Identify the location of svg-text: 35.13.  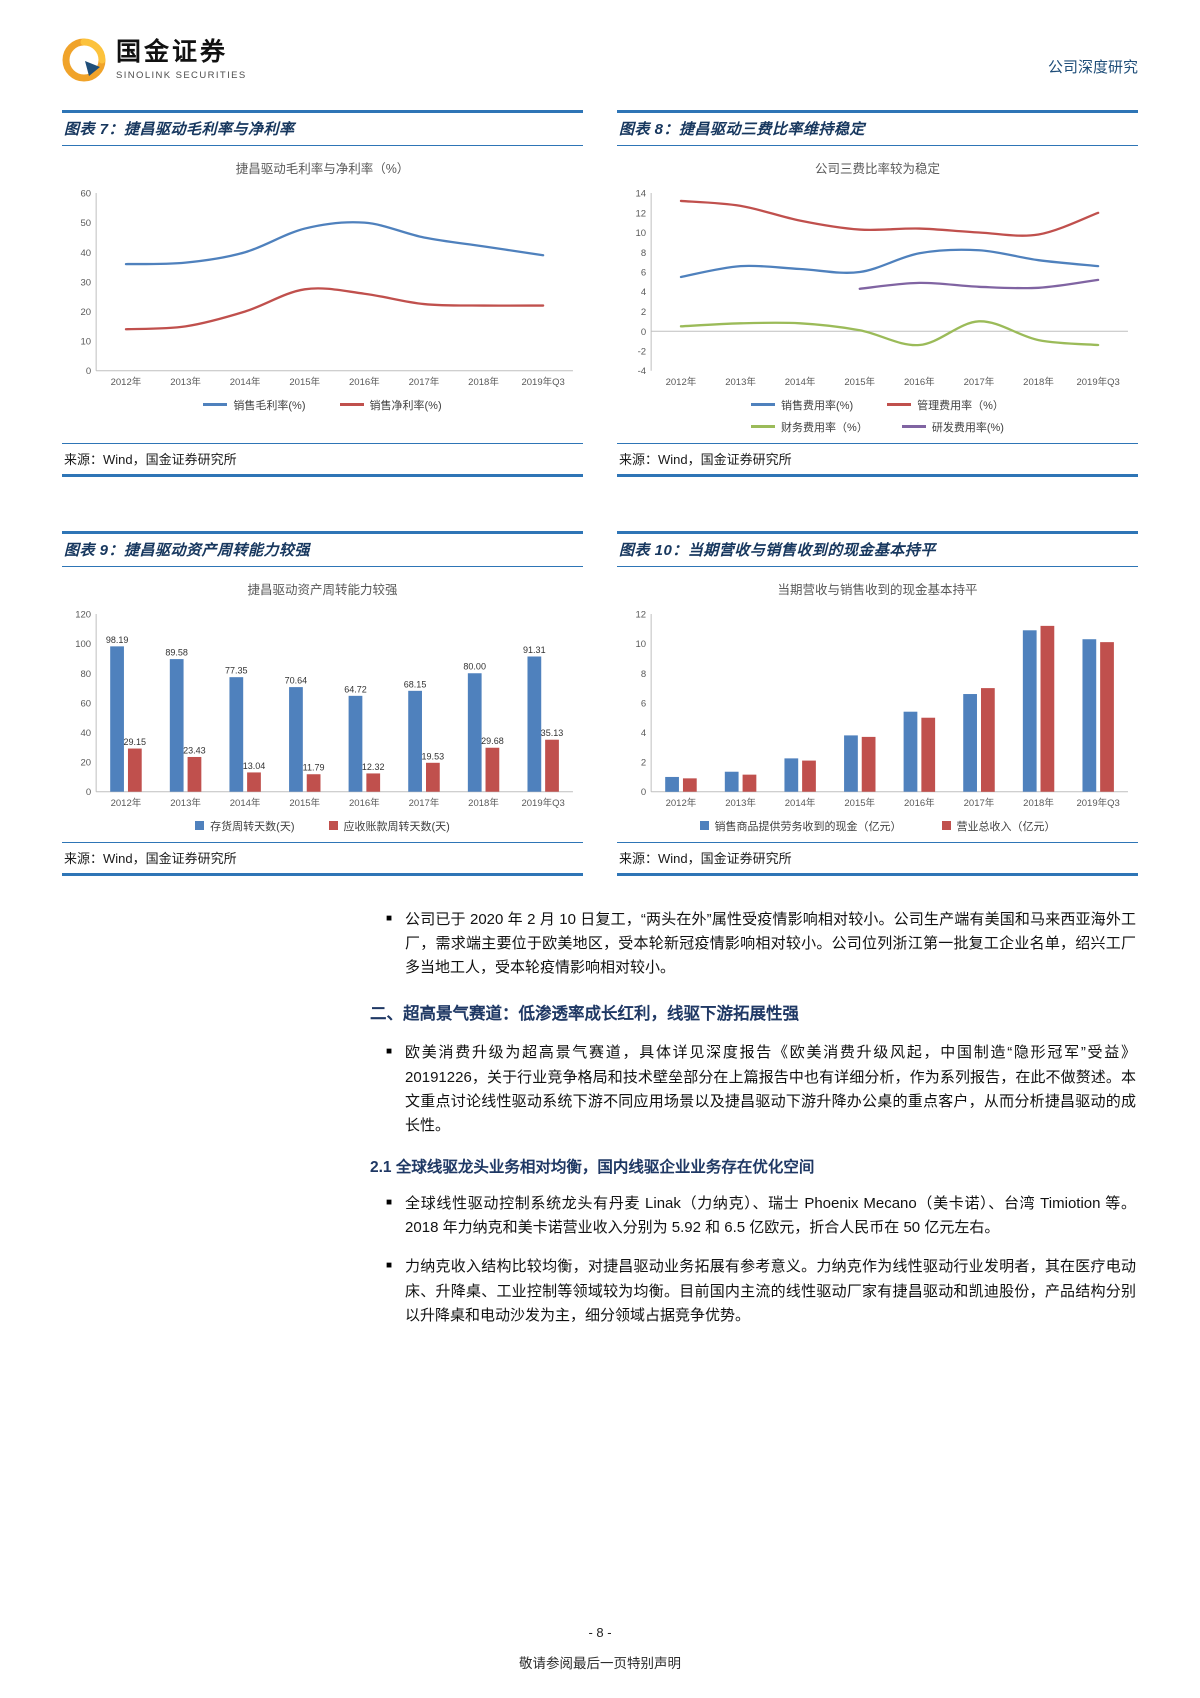
(552, 733).